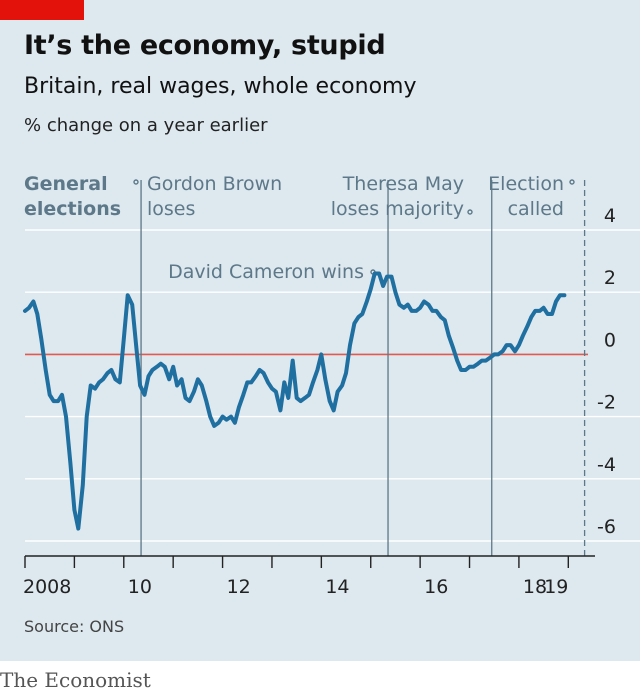  I want to click on annotation-label: Theresa May loses majority, so click(397, 196).